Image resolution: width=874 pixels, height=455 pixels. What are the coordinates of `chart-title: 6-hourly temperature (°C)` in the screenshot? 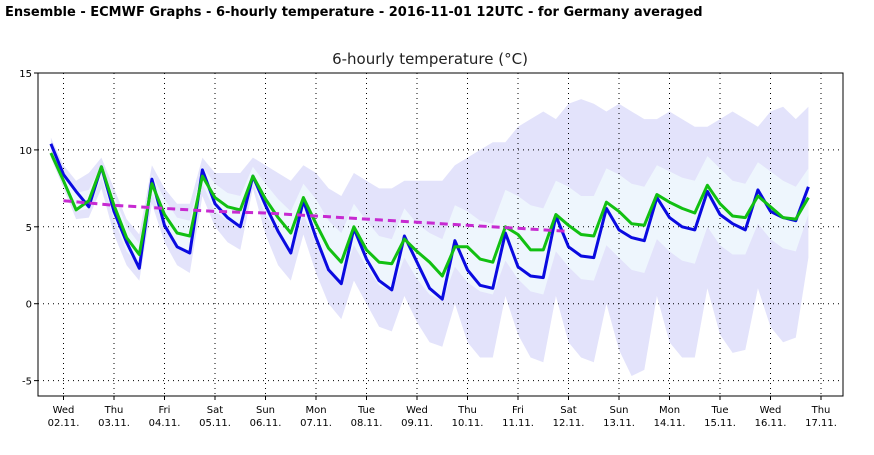 It's located at (430, 59).